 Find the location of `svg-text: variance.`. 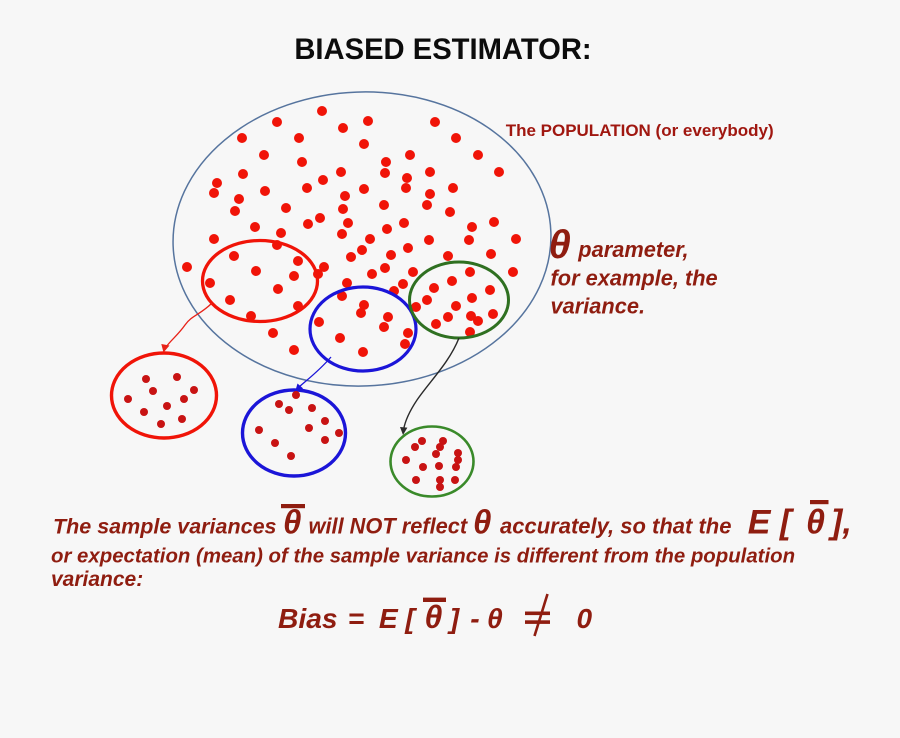

svg-text: variance. is located at coordinates (598, 306).